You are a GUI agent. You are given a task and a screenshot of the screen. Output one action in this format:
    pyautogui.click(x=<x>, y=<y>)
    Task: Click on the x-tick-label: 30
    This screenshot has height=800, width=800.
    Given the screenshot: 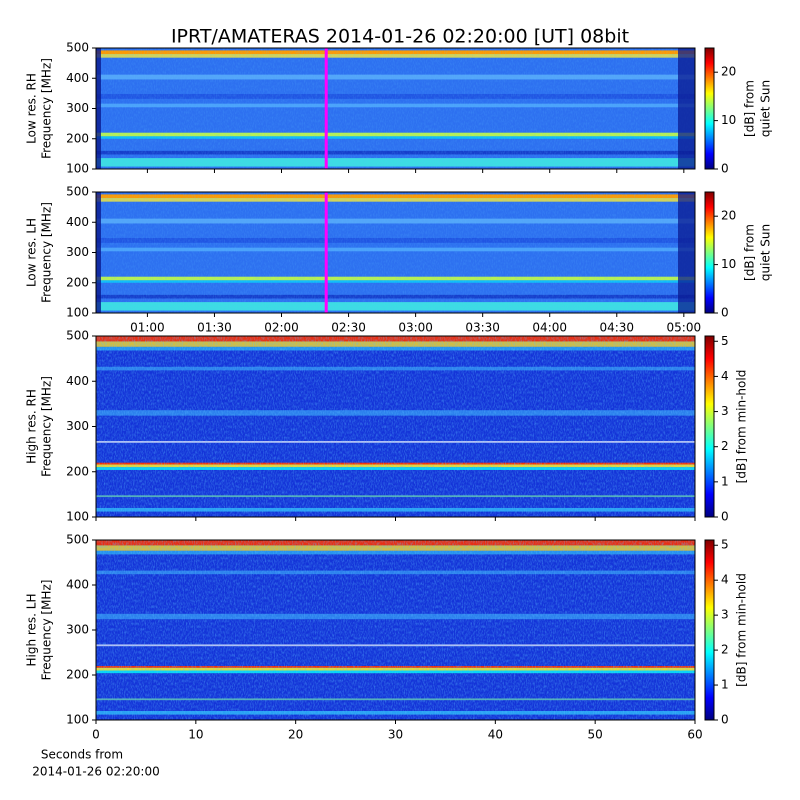 What is the action you would take?
    pyautogui.click(x=395, y=735)
    